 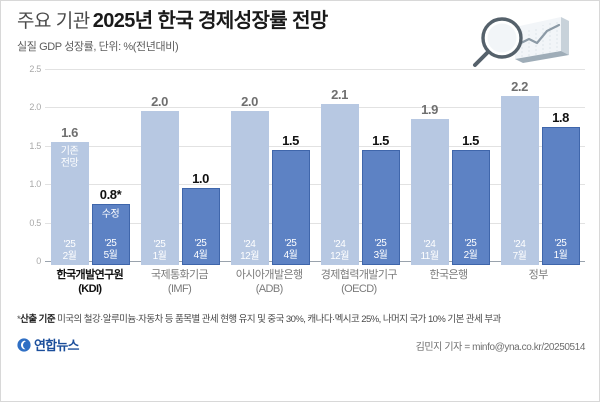 What do you see at coordinates (339, 94) in the screenshot?
I see `bar-value-label: 2.1` at bounding box center [339, 94].